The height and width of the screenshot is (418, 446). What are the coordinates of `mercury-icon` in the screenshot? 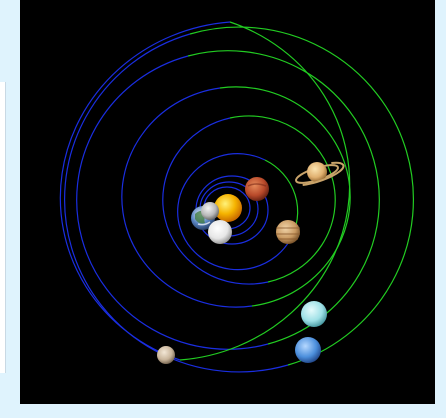 It's located at (210, 211).